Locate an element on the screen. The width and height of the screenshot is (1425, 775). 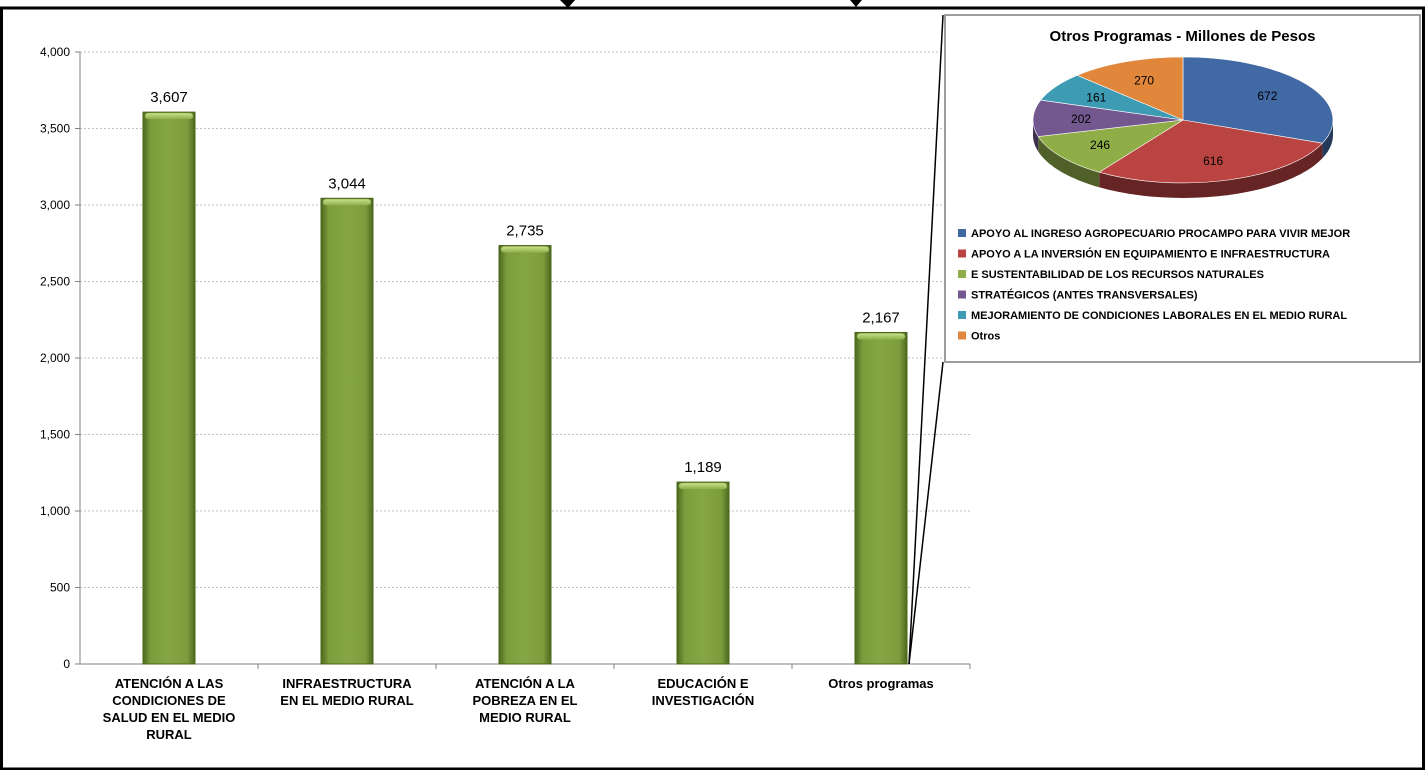
y-tick-label: 500 is located at coordinates (60, 588).